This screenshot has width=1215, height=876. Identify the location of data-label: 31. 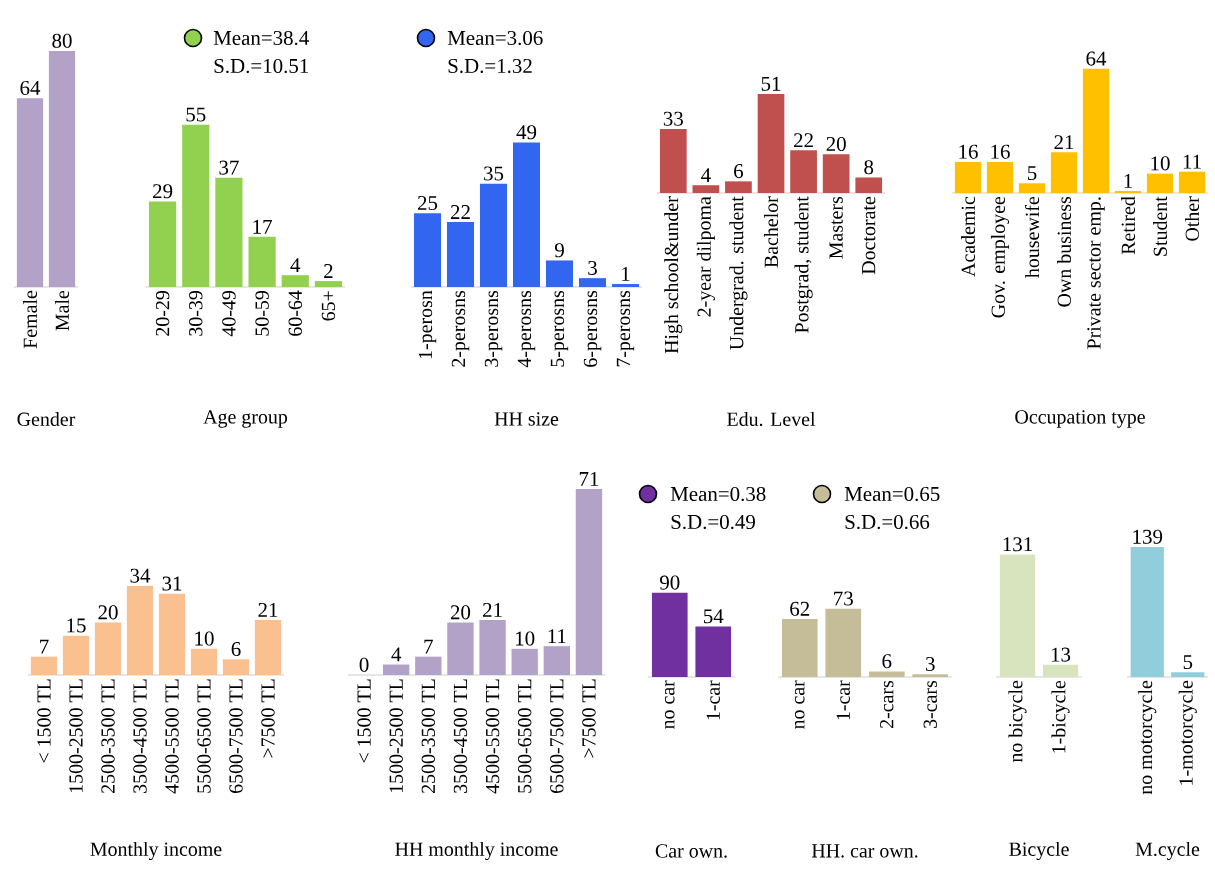
(172, 583).